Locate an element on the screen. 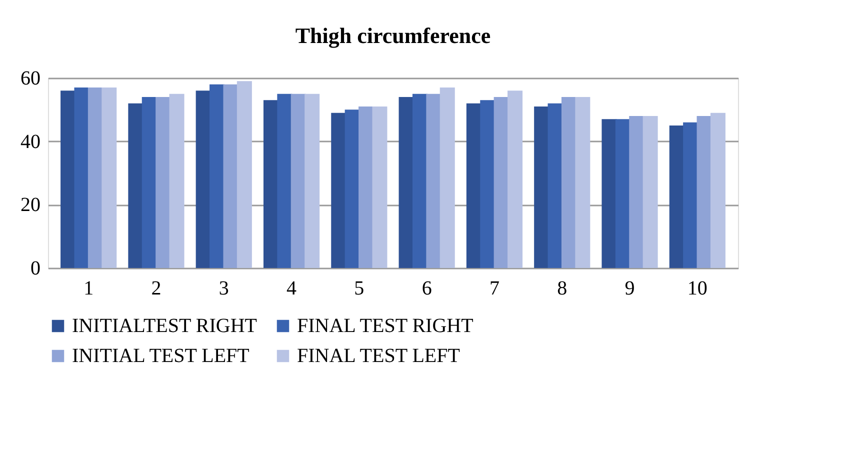 The image size is (861, 467). x-tick-label: 2 is located at coordinates (156, 289).